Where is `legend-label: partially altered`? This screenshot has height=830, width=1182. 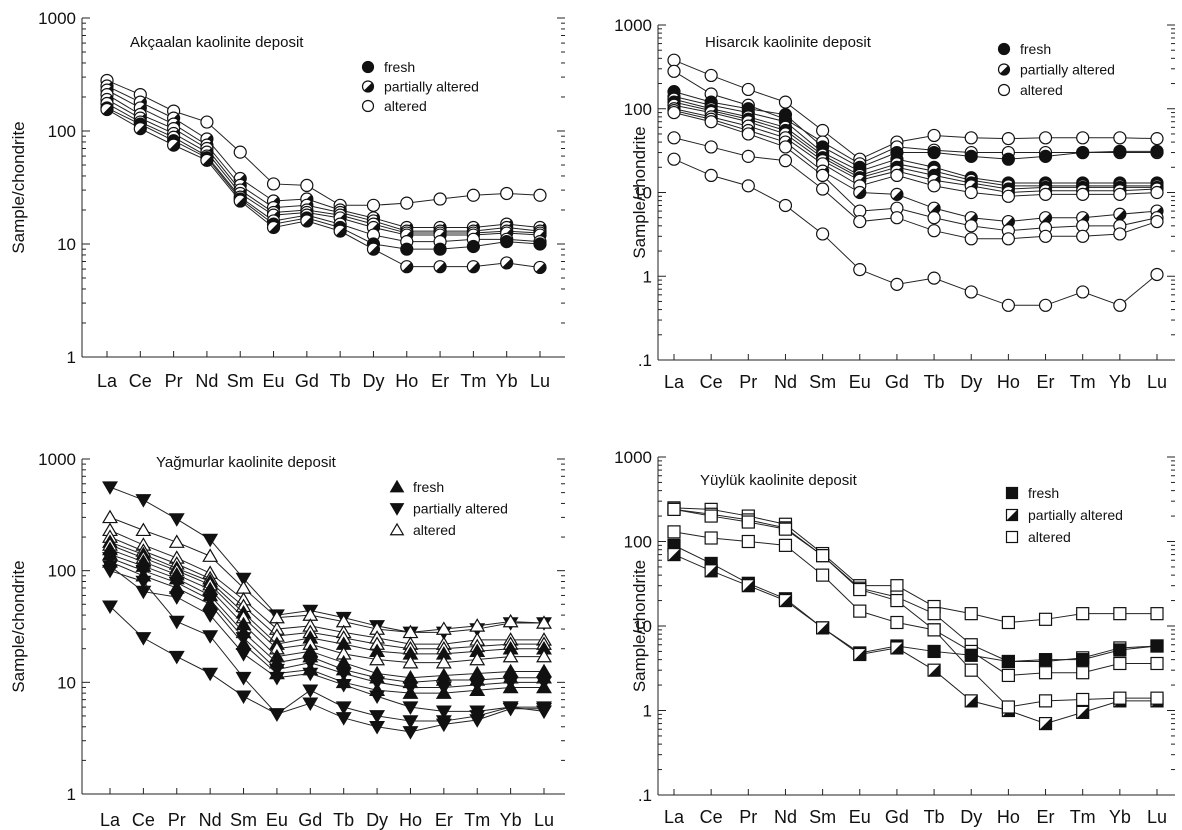 legend-label: partially altered is located at coordinates (1075, 515).